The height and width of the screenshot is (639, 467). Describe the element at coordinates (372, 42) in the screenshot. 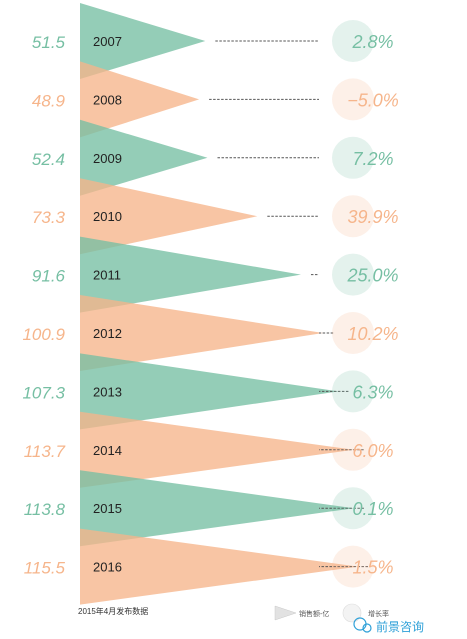

I see `growth-label-2007: 2.8%` at that location.